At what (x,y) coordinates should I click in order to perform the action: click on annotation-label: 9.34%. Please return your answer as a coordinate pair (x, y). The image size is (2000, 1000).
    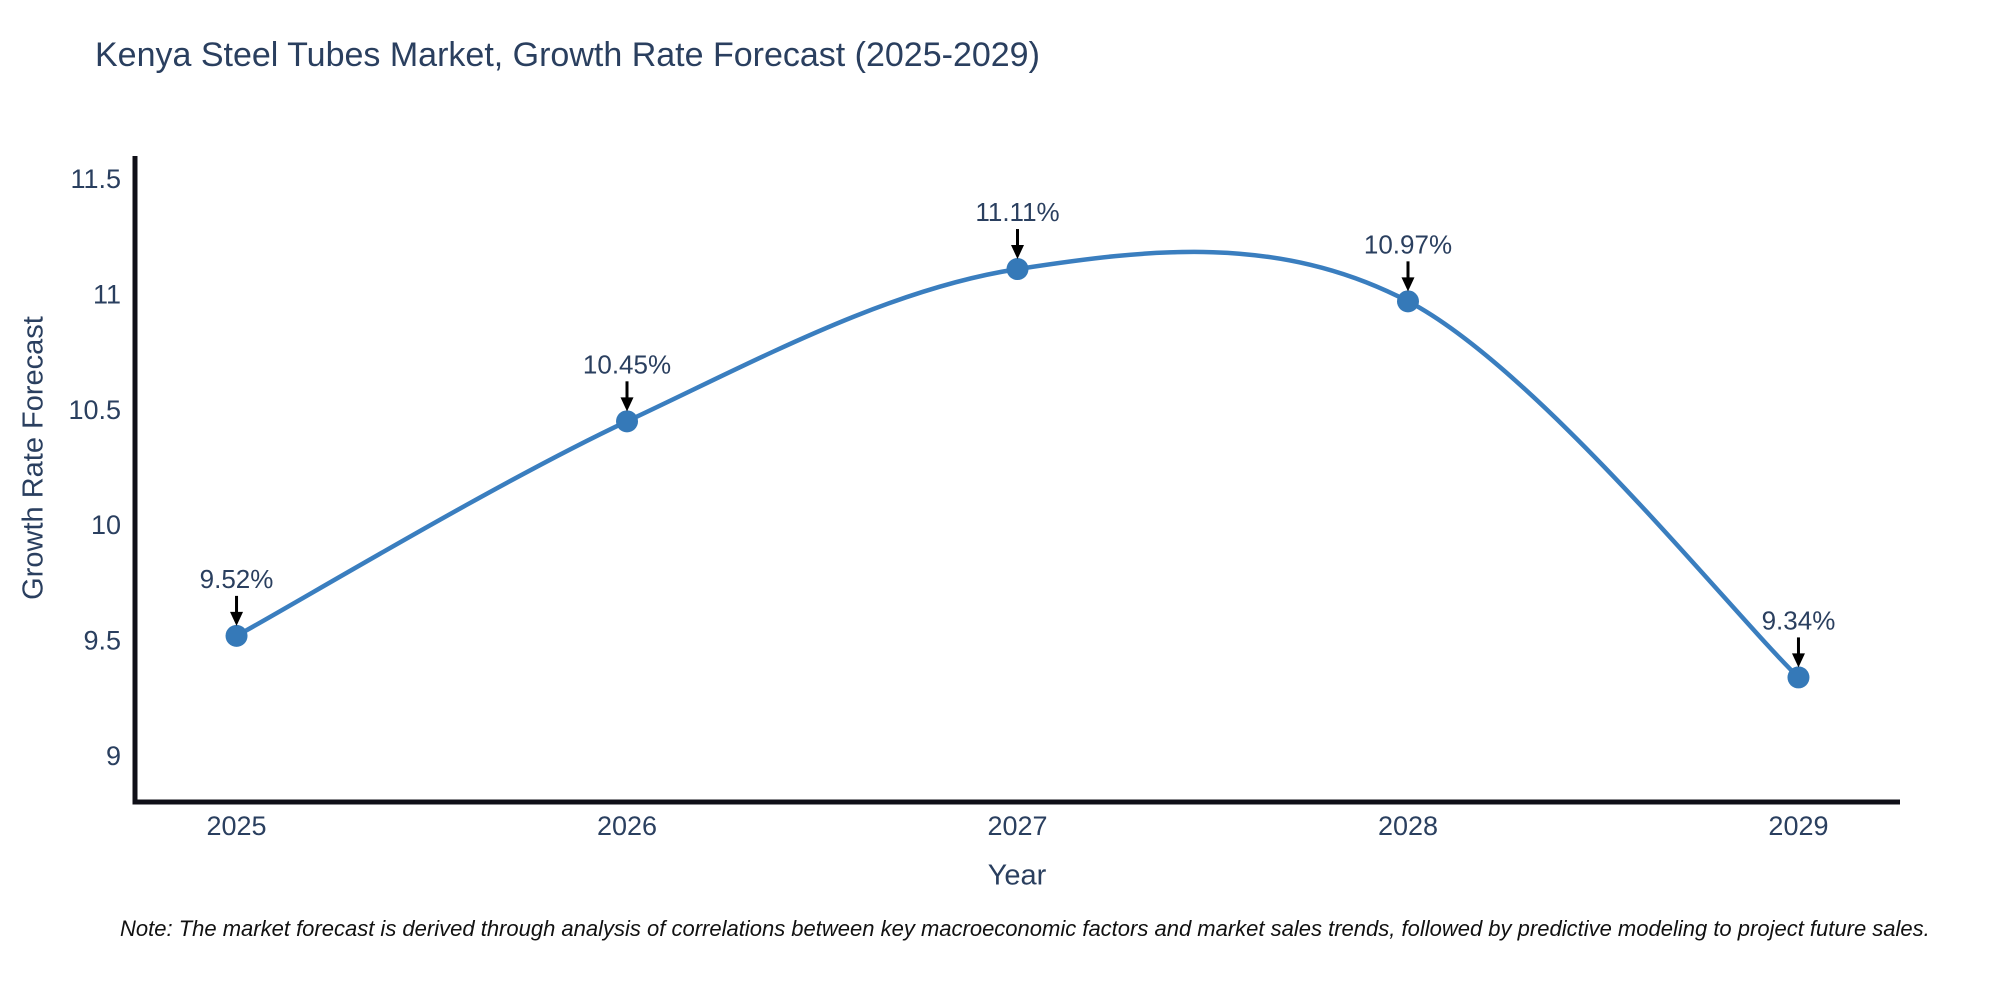
    Looking at the image, I should click on (1799, 620).